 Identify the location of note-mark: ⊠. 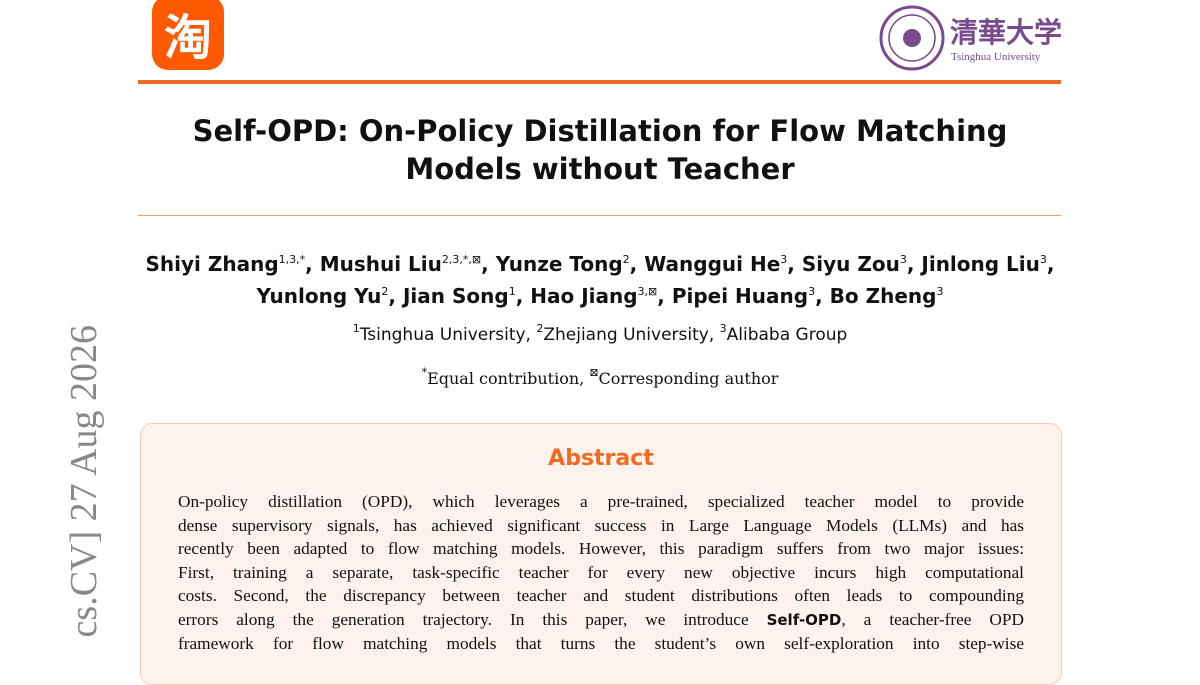
(594, 372).